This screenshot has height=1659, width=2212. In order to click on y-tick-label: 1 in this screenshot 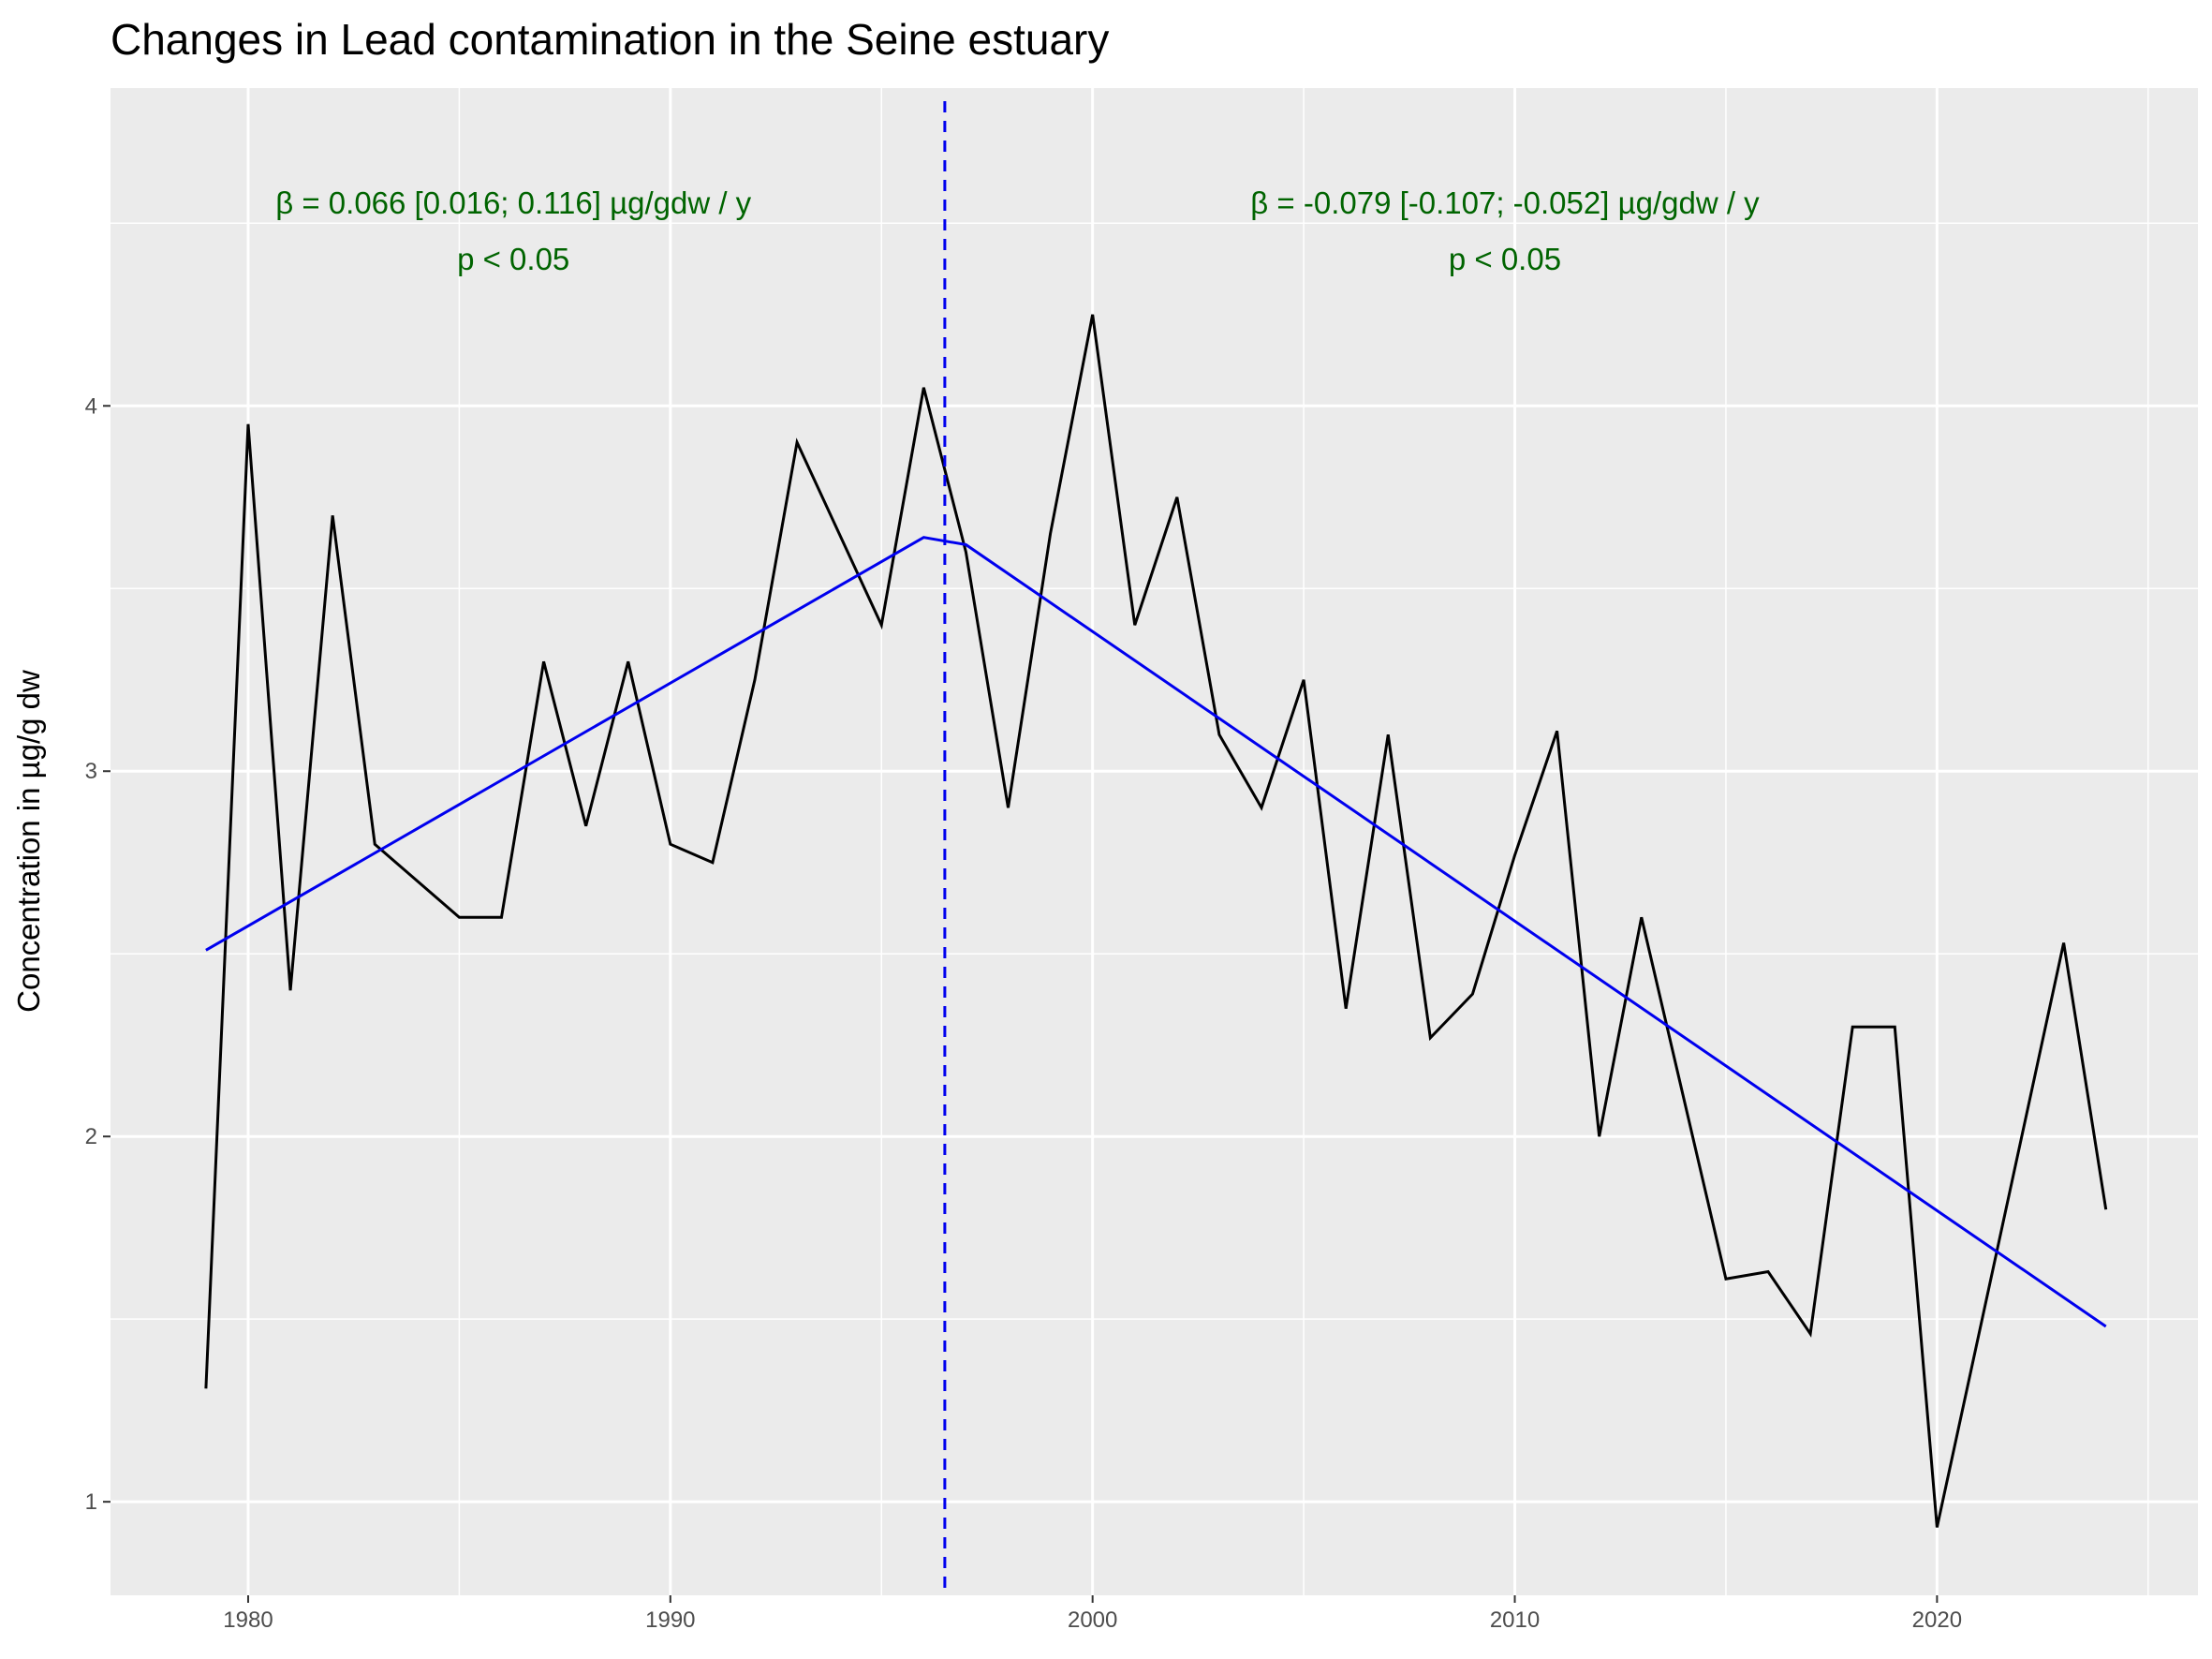, I will do `click(91, 1502)`.